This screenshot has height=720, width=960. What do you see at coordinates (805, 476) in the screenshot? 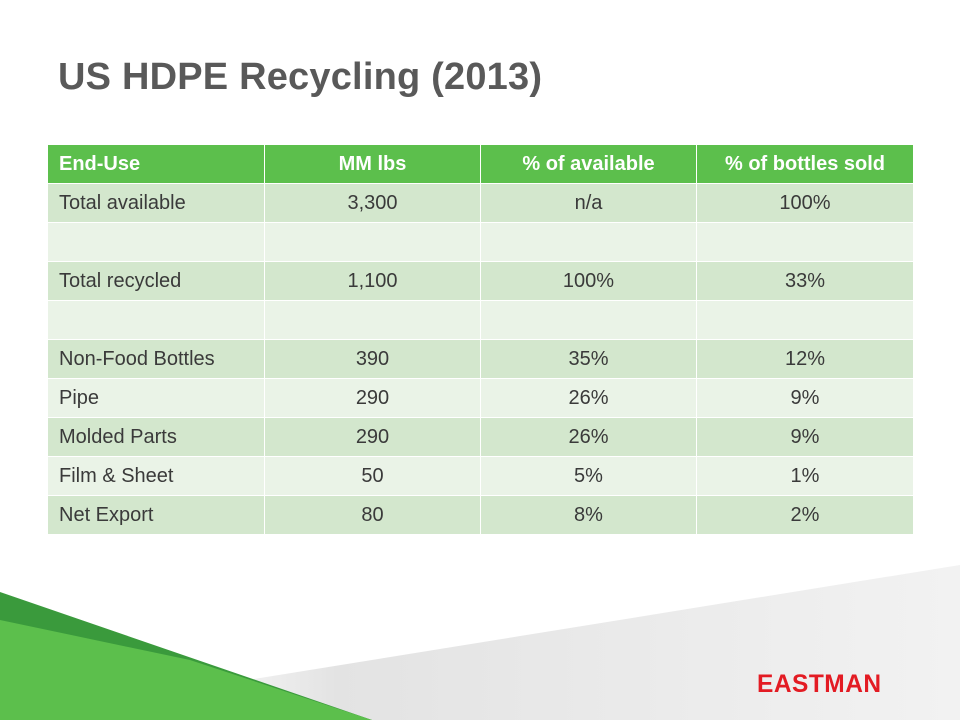
I see `table-cell: 1%` at bounding box center [805, 476].